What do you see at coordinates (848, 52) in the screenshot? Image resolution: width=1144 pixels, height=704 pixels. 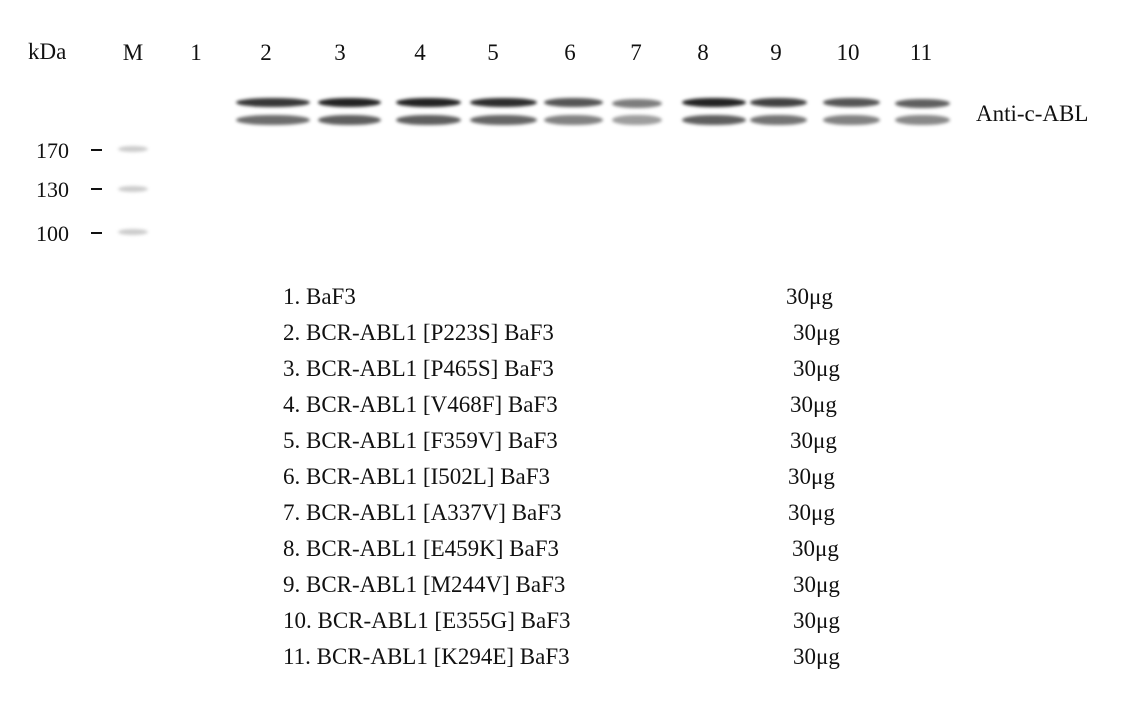 I see `lane-label-10: 10` at bounding box center [848, 52].